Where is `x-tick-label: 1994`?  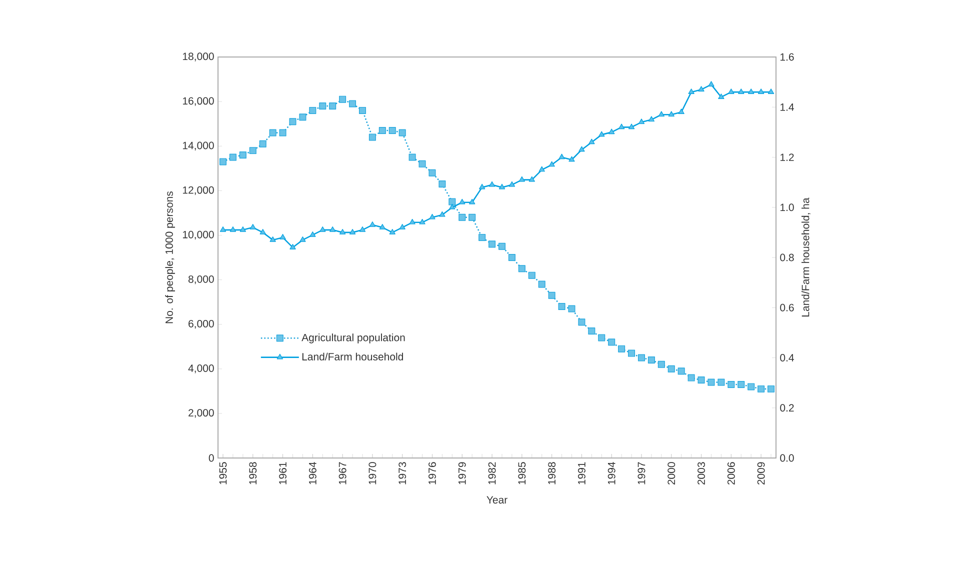
x-tick-label: 1994 is located at coordinates (612, 473).